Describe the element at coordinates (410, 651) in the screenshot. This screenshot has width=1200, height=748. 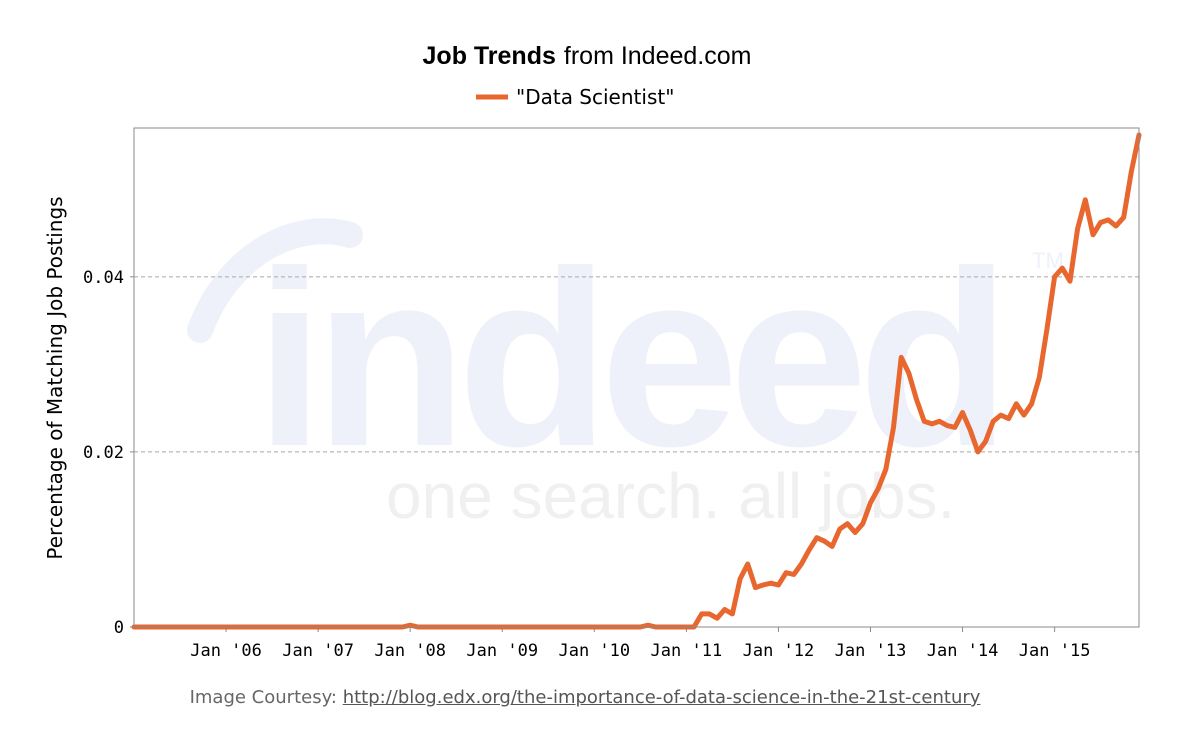
I see `x-tick-label: Jan '08` at that location.